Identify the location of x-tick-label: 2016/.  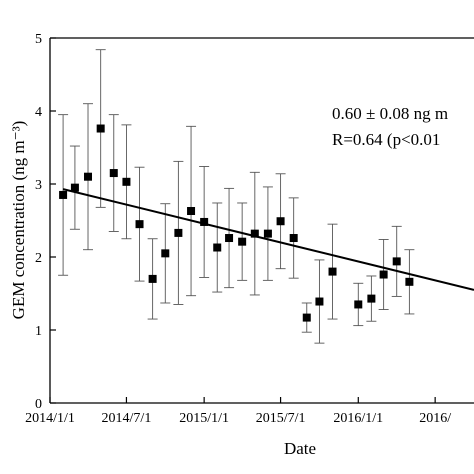
(435, 418).